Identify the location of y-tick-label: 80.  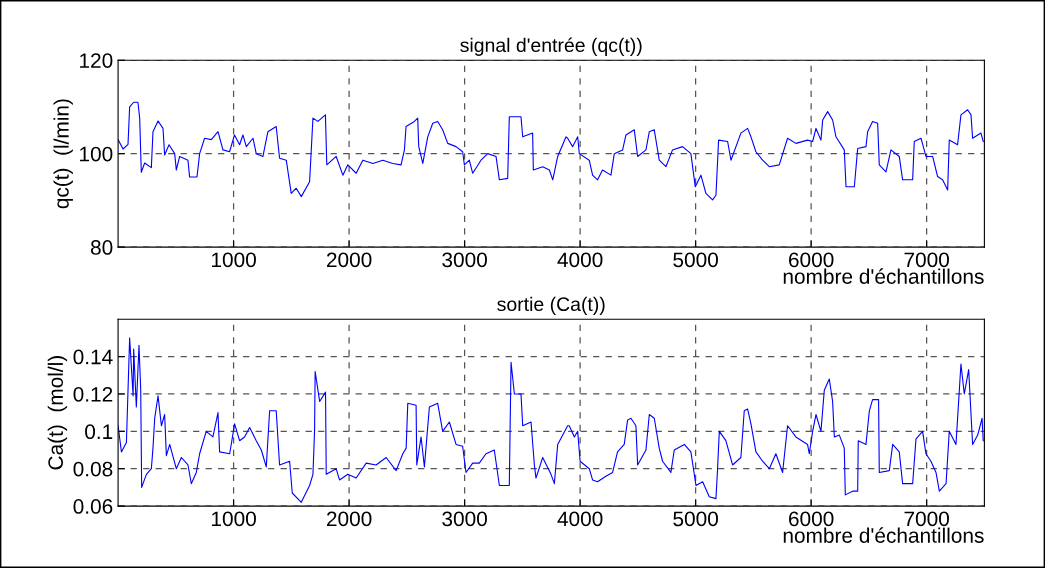
(101, 247).